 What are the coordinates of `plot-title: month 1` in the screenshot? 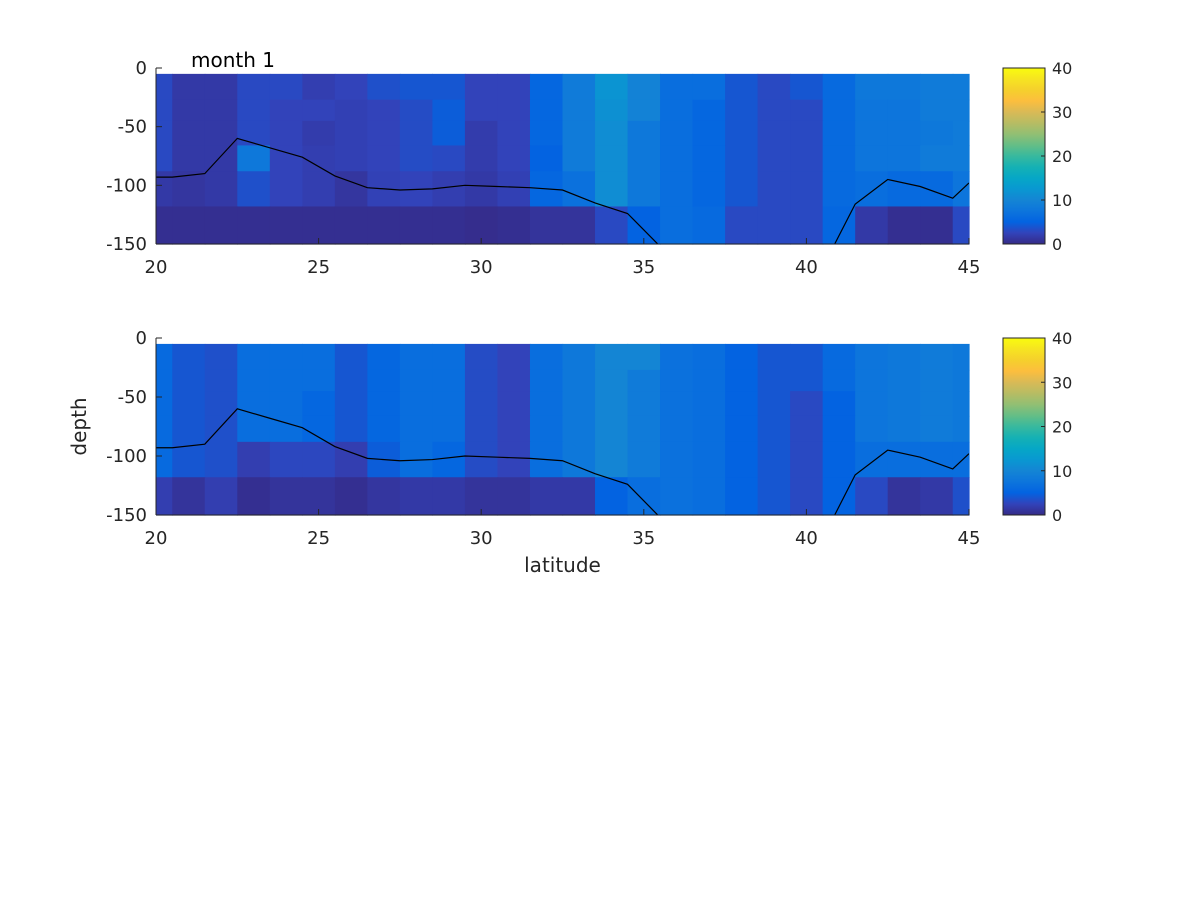 It's located at (233, 60).